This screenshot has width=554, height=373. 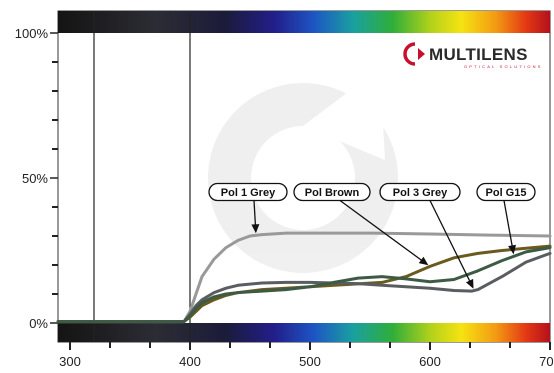 I want to click on annotation-label: Pol Brown, so click(x=332, y=193).